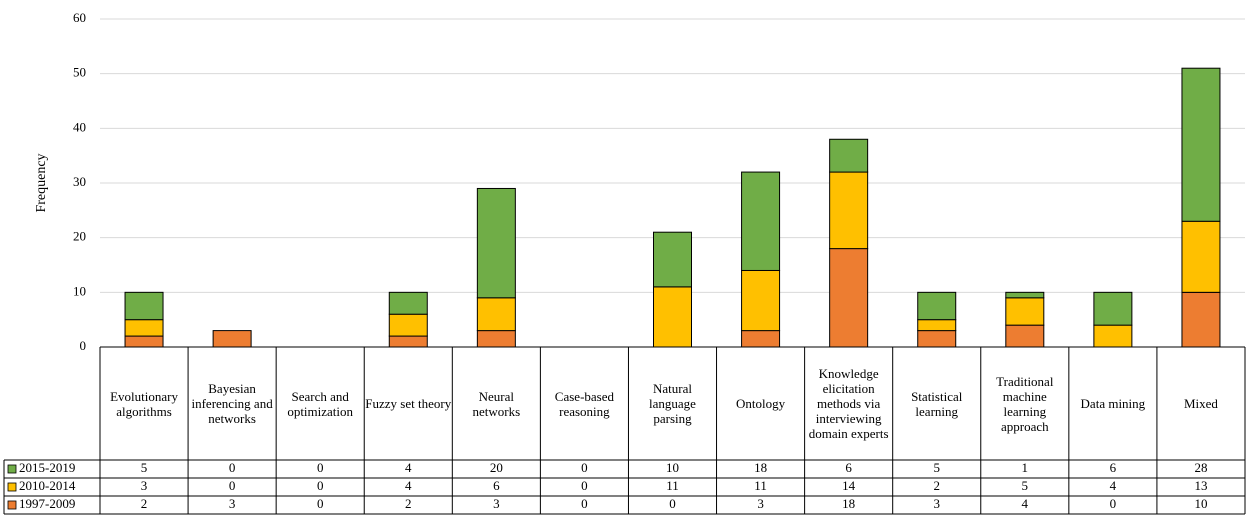 This screenshot has width=1248, height=524. I want to click on x-tick-label: Traditional machine learning approach, so click(1025, 403).